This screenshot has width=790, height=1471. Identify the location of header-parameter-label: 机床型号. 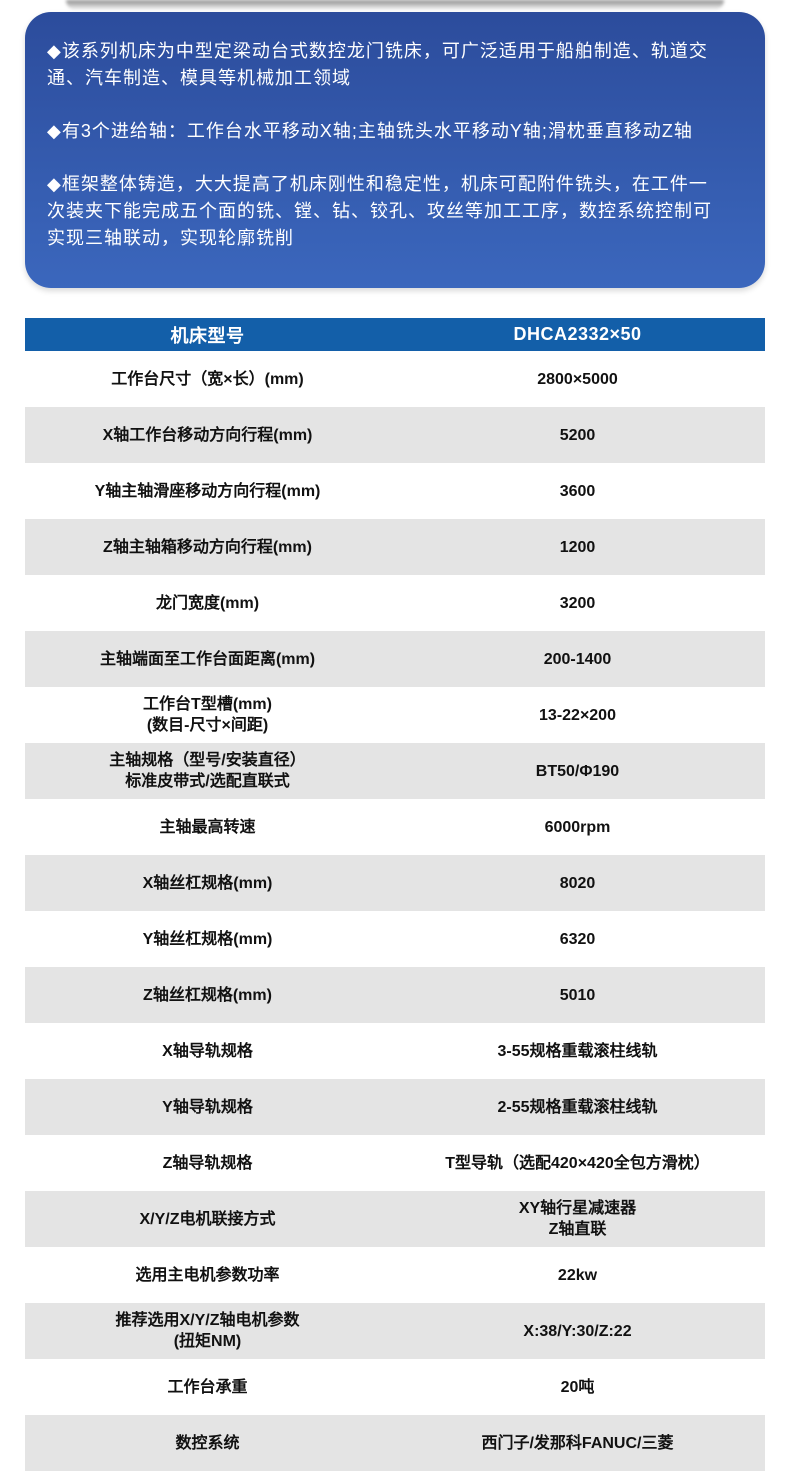
(207, 335).